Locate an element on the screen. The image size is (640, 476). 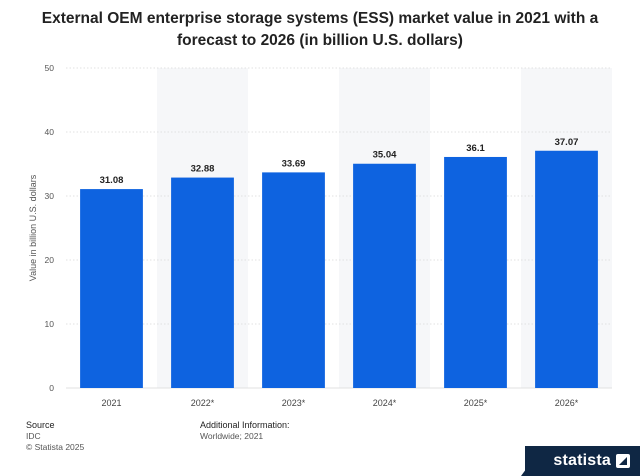
y-tick-label: 50 is located at coordinates (50, 68).